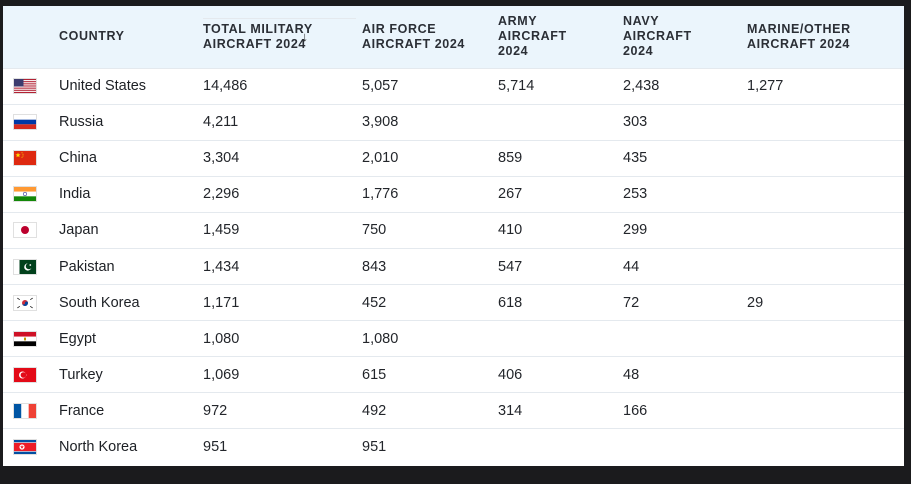  Describe the element at coordinates (81, 122) in the screenshot. I see `country-name: Russia` at that location.